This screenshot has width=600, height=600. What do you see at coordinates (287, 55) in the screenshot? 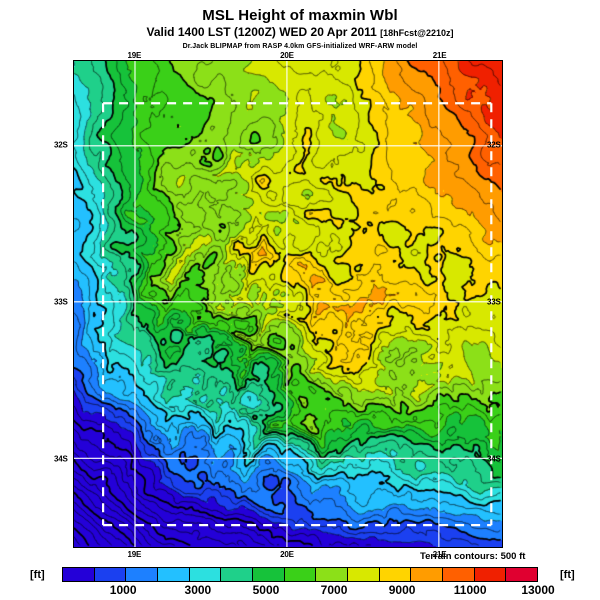
I see `lon-label-top: 20E` at bounding box center [287, 55].